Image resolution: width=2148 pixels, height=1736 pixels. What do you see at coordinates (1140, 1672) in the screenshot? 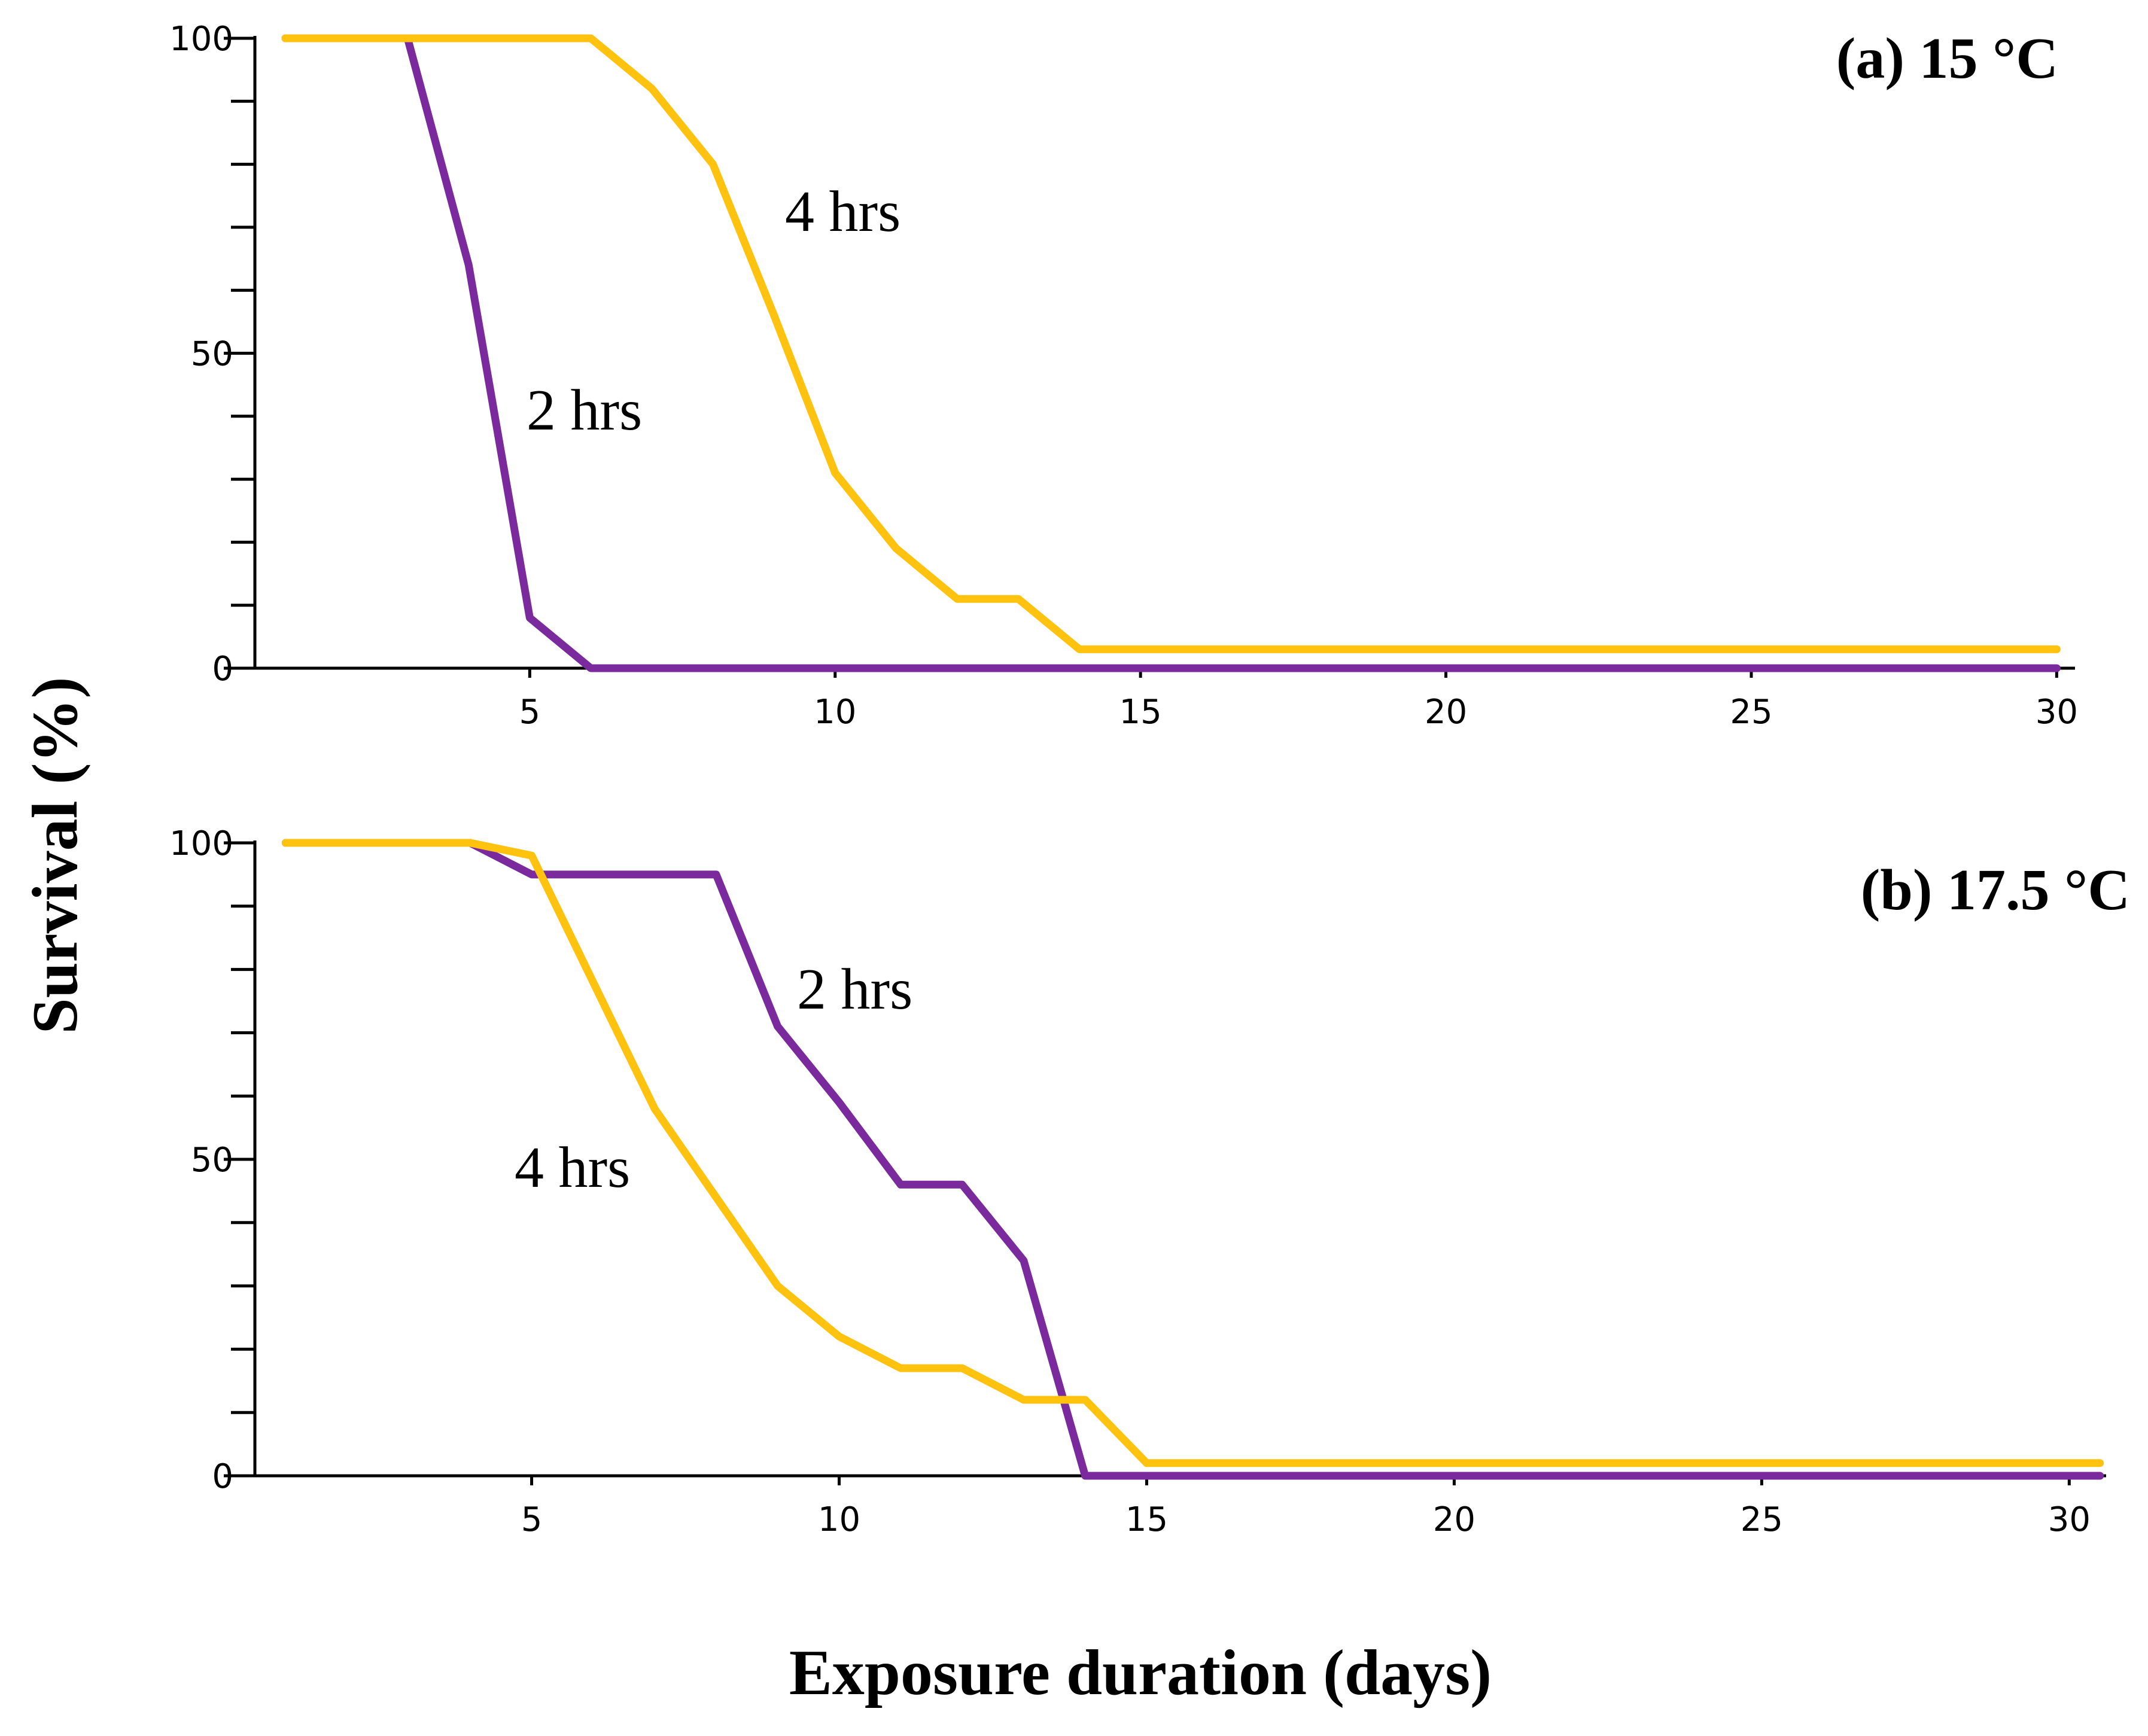
I see `x-axis-title: Exposure duration (days)` at bounding box center [1140, 1672].